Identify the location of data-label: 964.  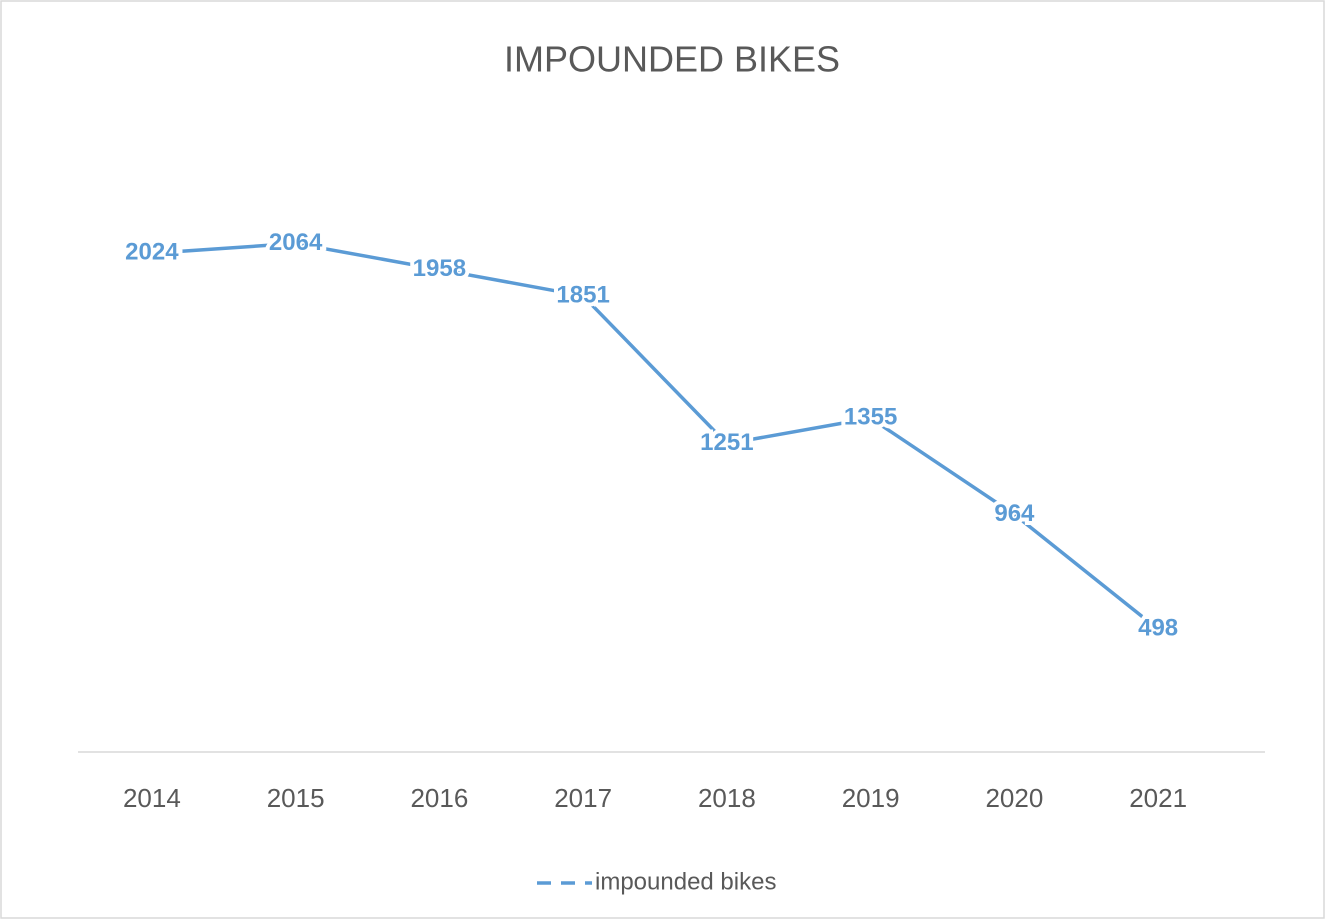
(1014, 513).